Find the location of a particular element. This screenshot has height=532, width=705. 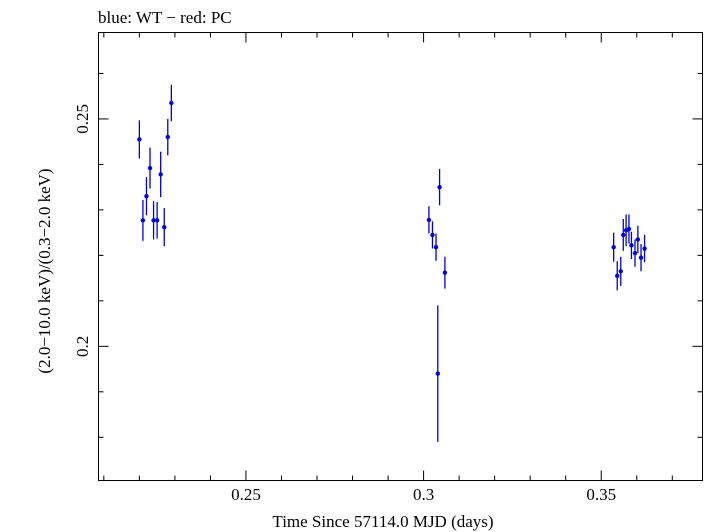

x-tick-label: 0.35 is located at coordinates (601, 494).